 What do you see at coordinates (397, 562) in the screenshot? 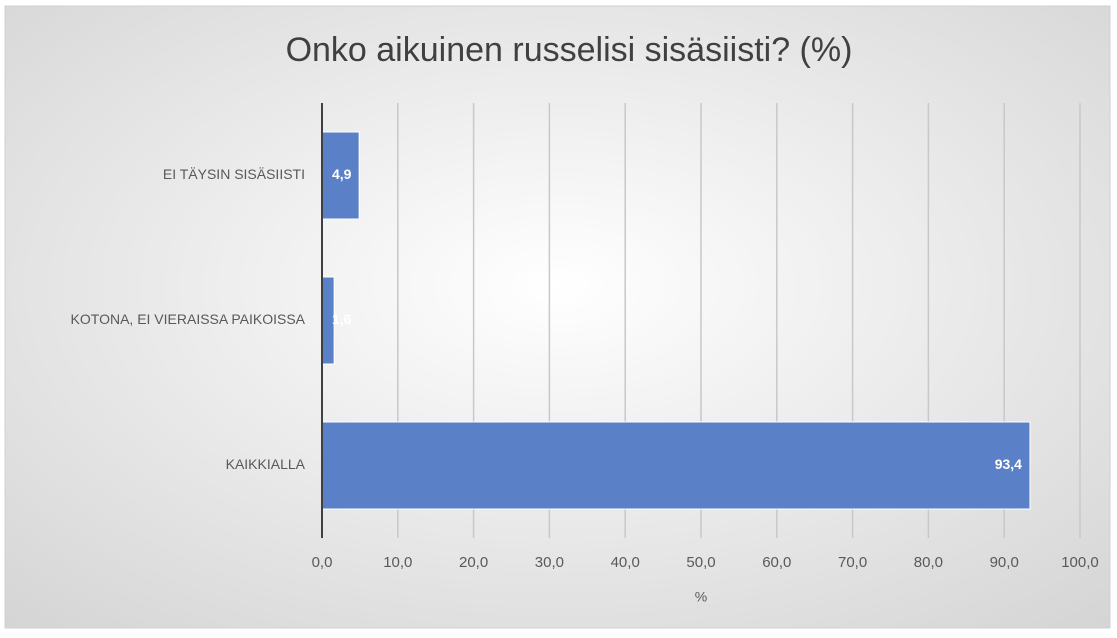
I see `x-tick-label: 10,0` at bounding box center [397, 562].